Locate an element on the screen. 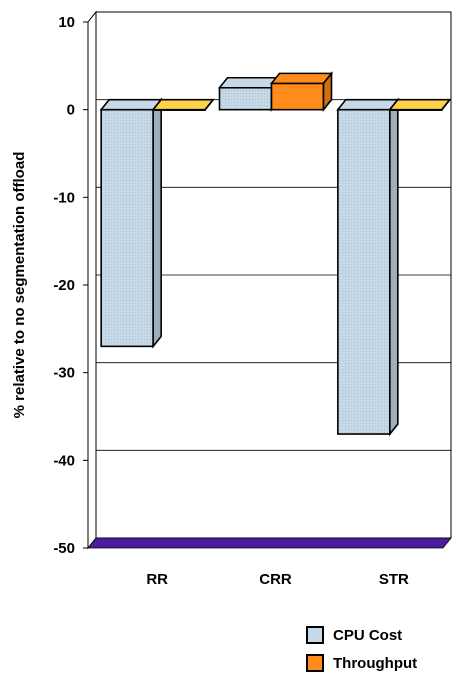 Image resolution: width=457 pixels, height=678 pixels. y-tick-label: -40 is located at coordinates (64, 460).